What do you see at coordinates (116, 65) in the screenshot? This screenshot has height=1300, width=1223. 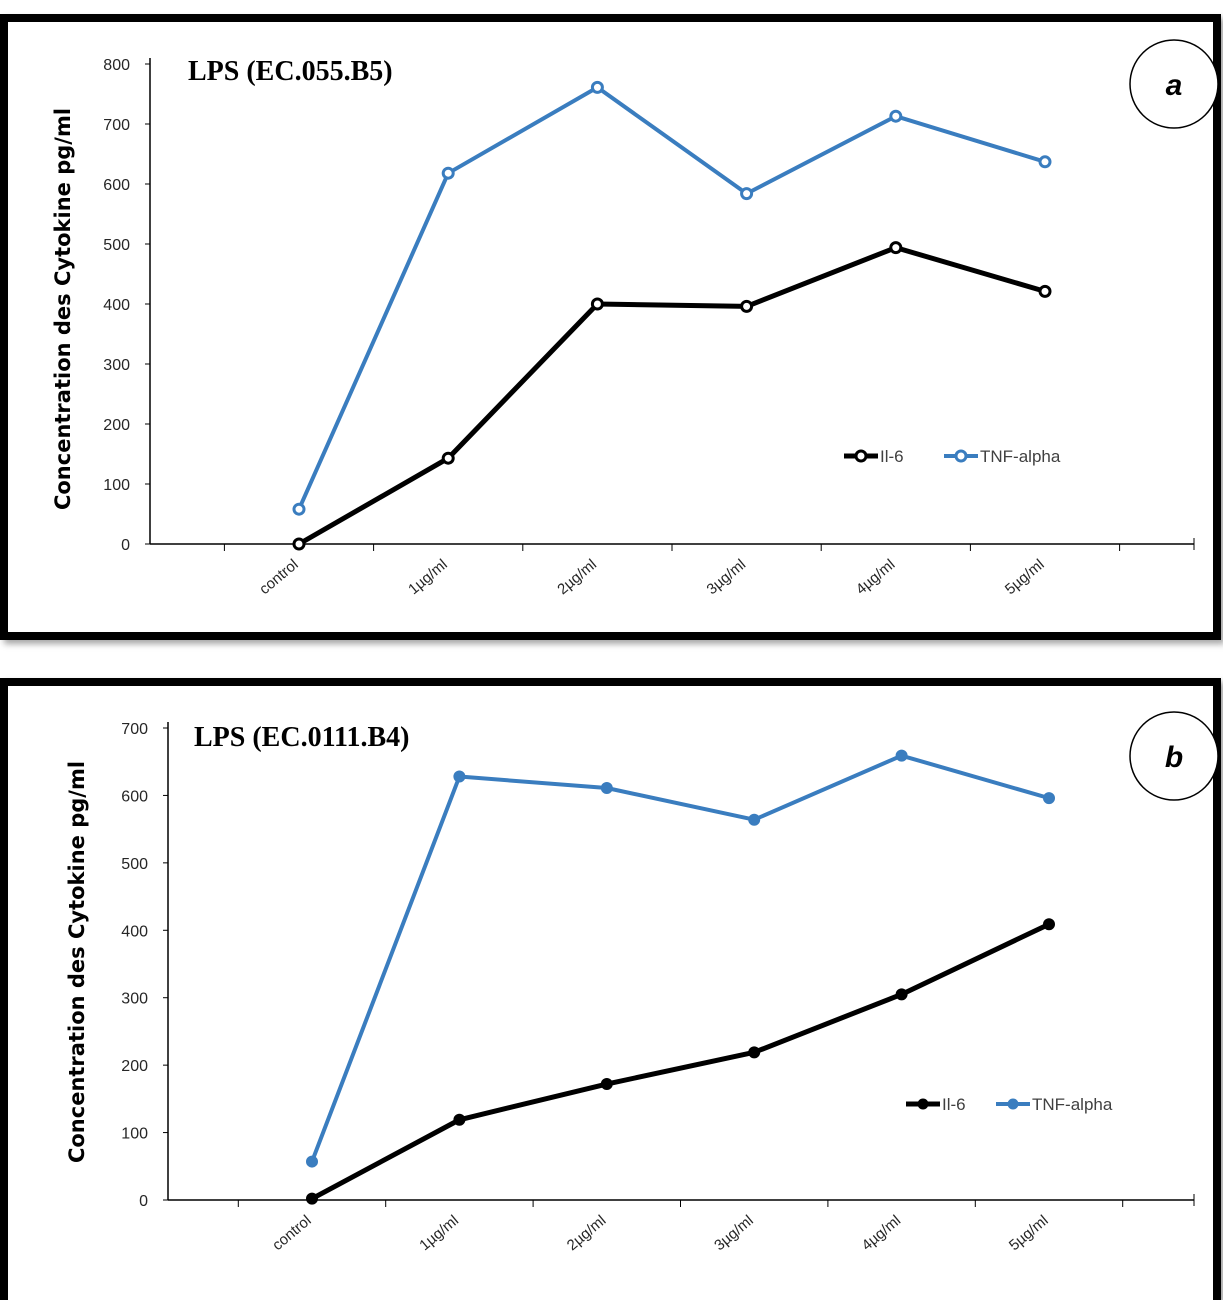 I see `y-tick-label: 800` at bounding box center [116, 65].